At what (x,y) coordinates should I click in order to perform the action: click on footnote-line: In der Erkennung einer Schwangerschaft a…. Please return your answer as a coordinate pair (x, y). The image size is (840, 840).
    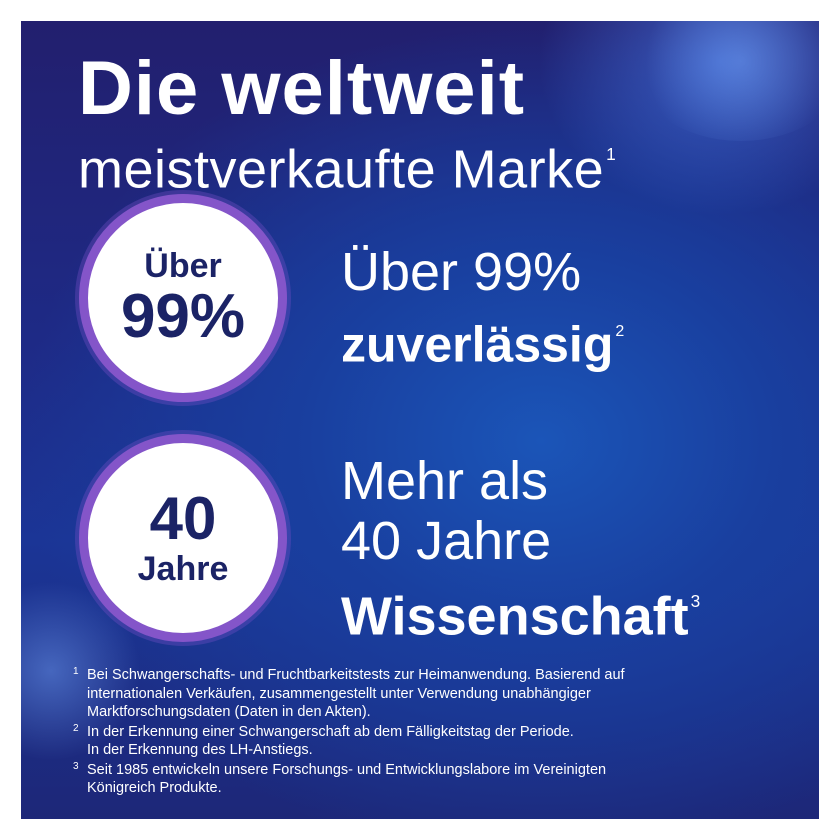
    Looking at the image, I should click on (330, 731).